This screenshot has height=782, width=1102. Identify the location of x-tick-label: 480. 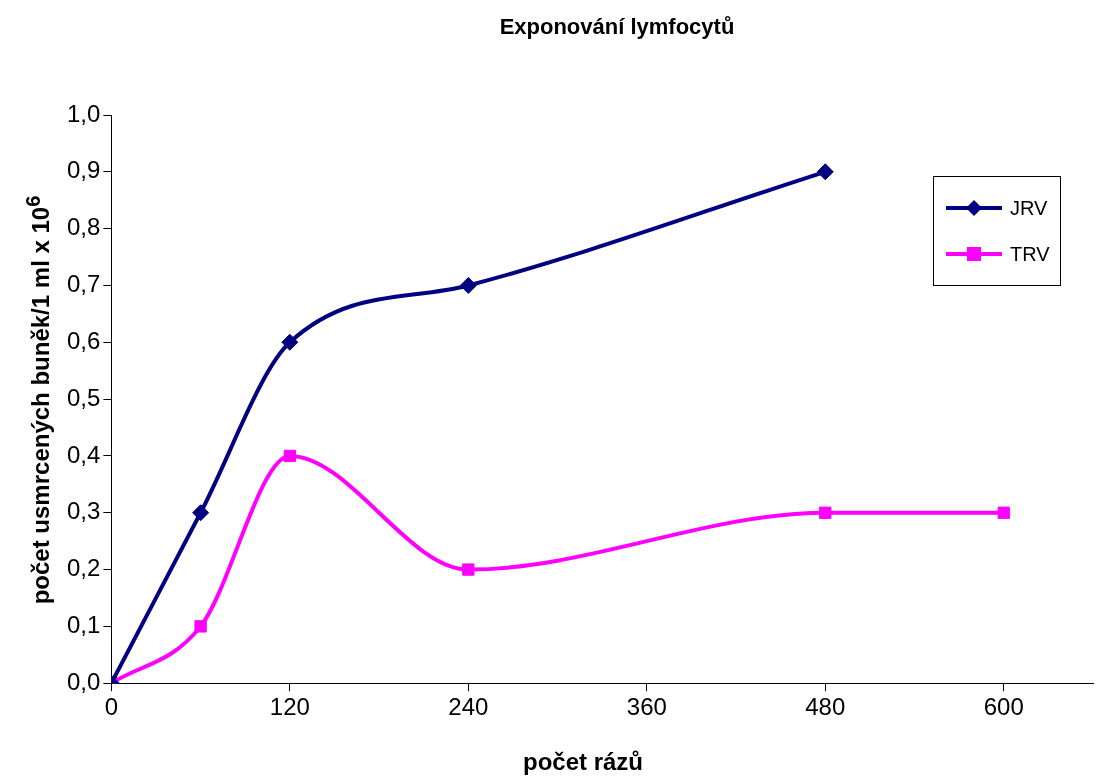
(825, 707).